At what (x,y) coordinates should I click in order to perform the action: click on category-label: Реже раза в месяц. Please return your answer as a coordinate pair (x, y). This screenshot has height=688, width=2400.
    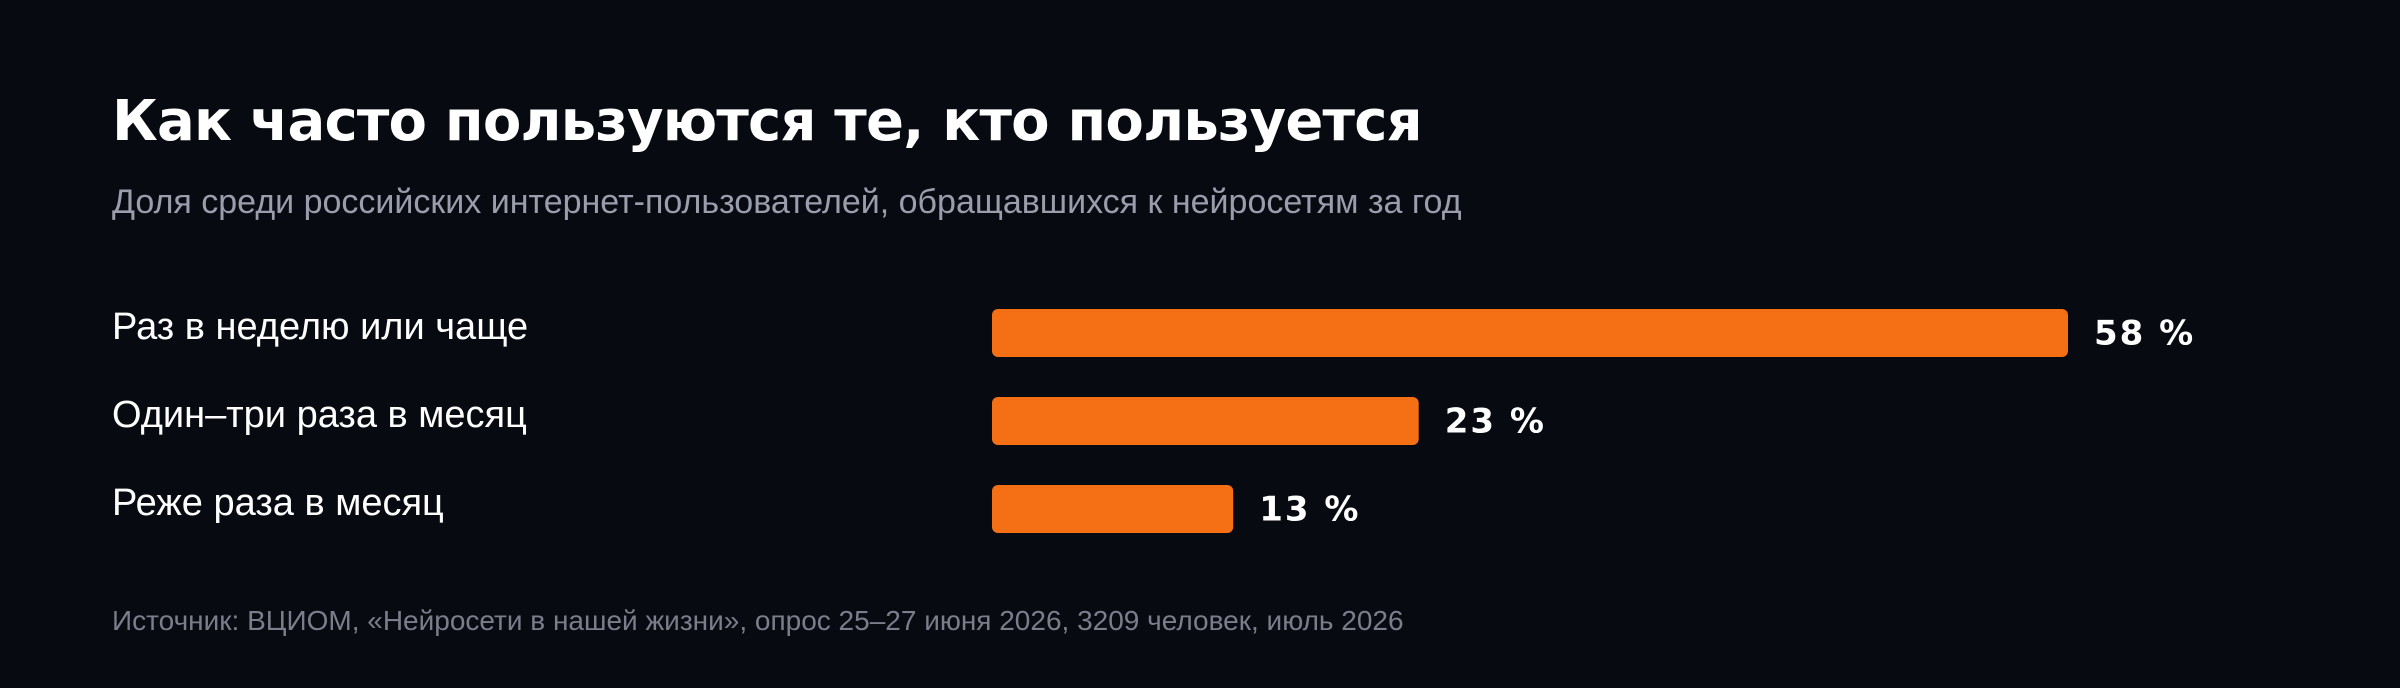
    Looking at the image, I should click on (278, 503).